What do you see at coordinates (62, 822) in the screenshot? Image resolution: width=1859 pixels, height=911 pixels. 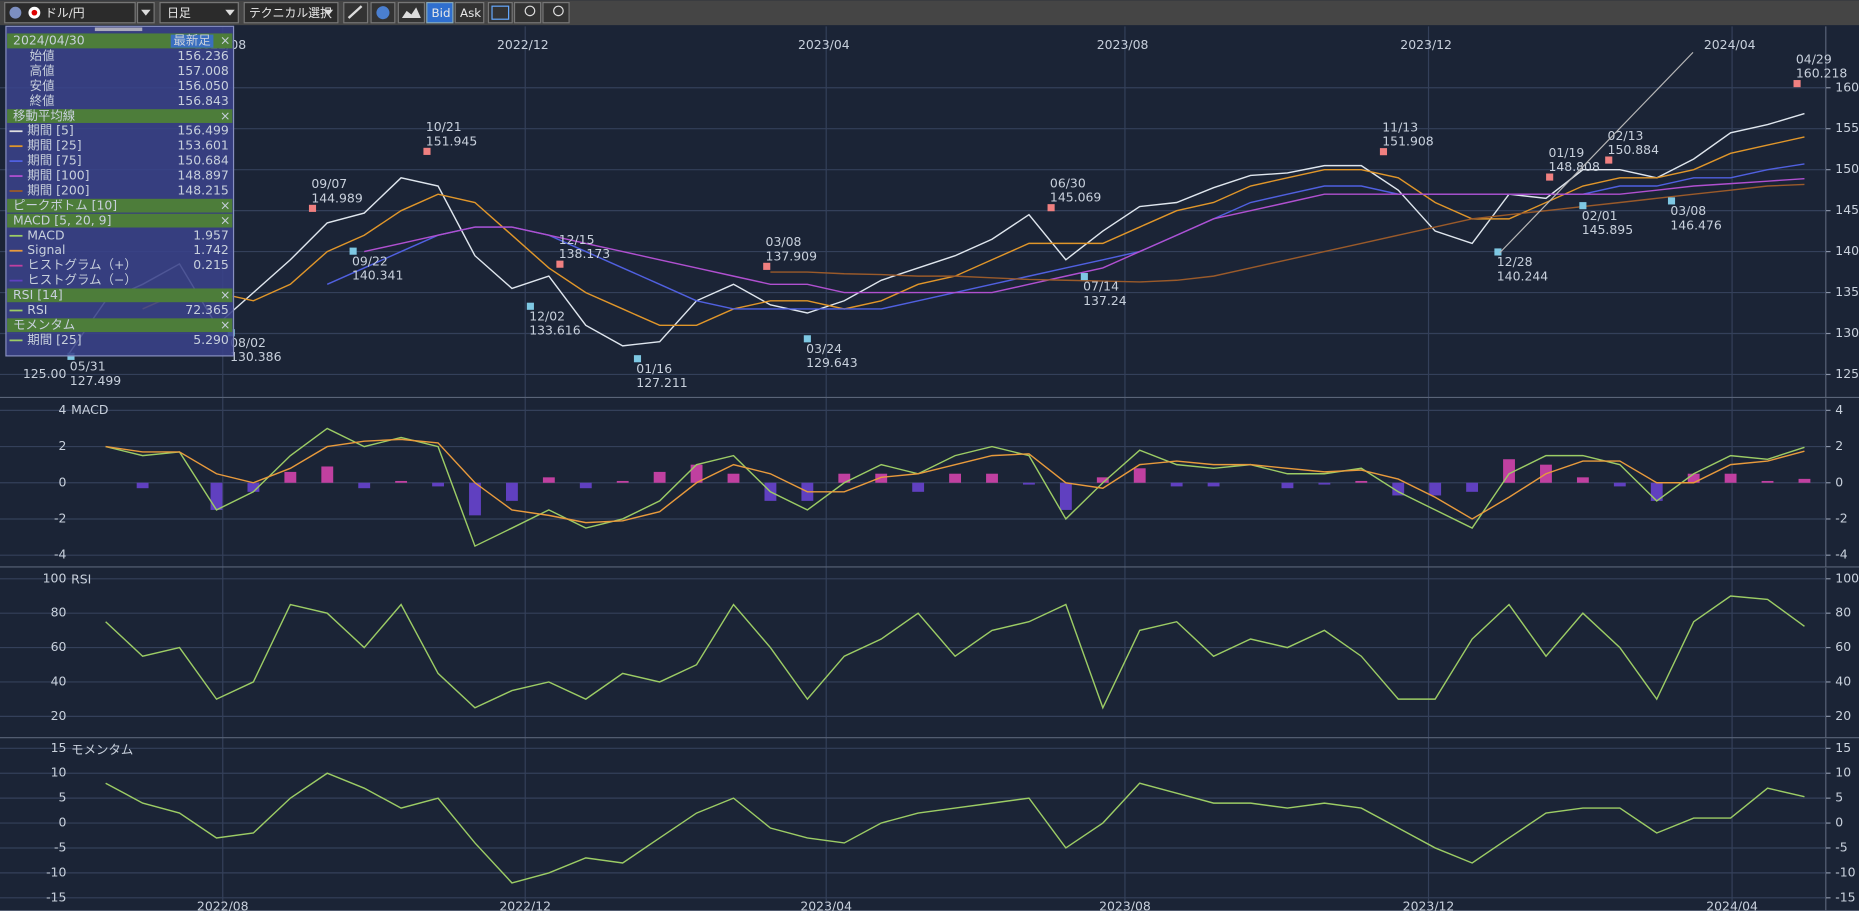 I see `y-tick-label-left: 0` at bounding box center [62, 822].